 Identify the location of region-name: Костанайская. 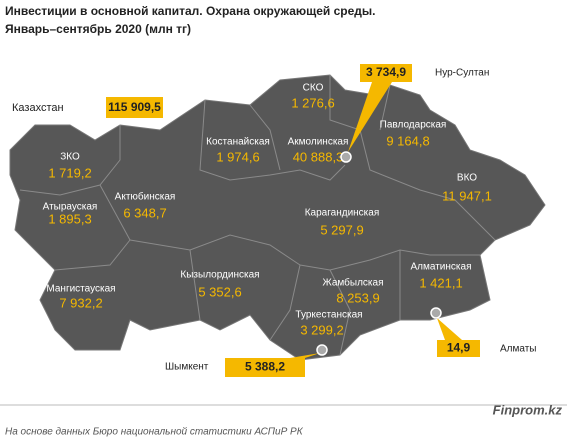
(238, 142).